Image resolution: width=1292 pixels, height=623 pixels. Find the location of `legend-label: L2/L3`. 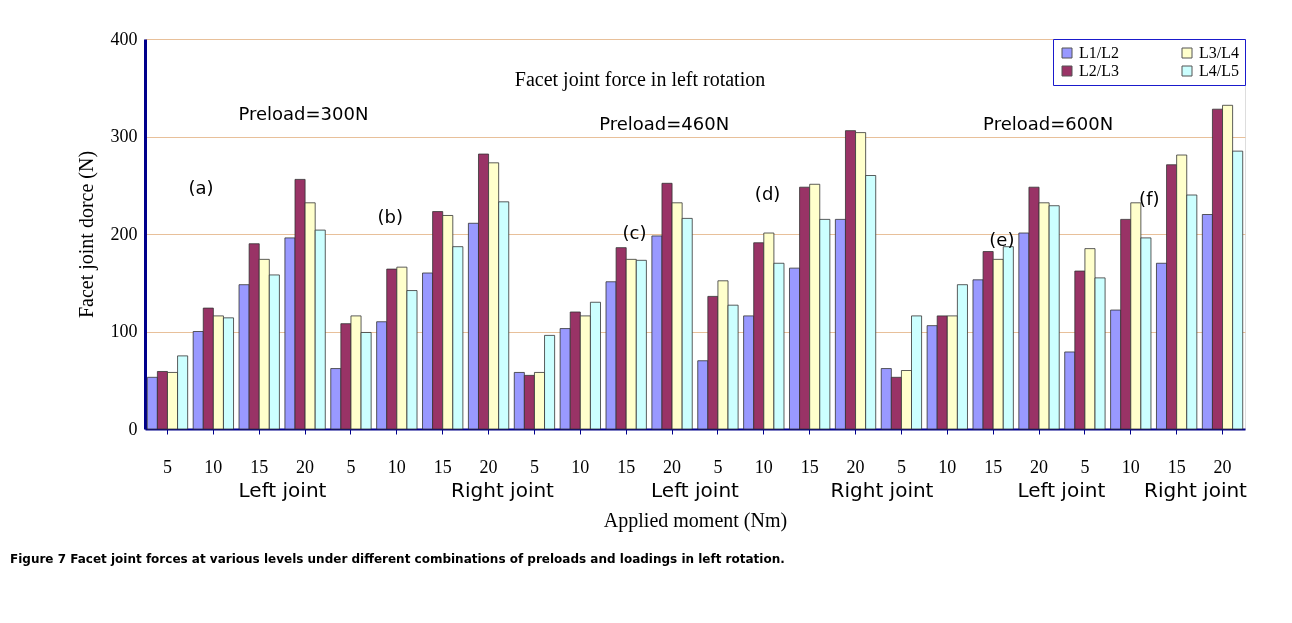

legend-label: L2/L3 is located at coordinates (1099, 70).